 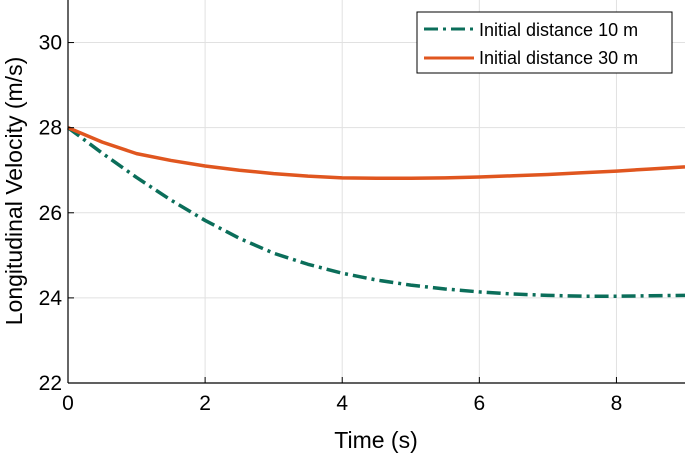 I want to click on y-tick-label: 22, so click(x=50, y=383).